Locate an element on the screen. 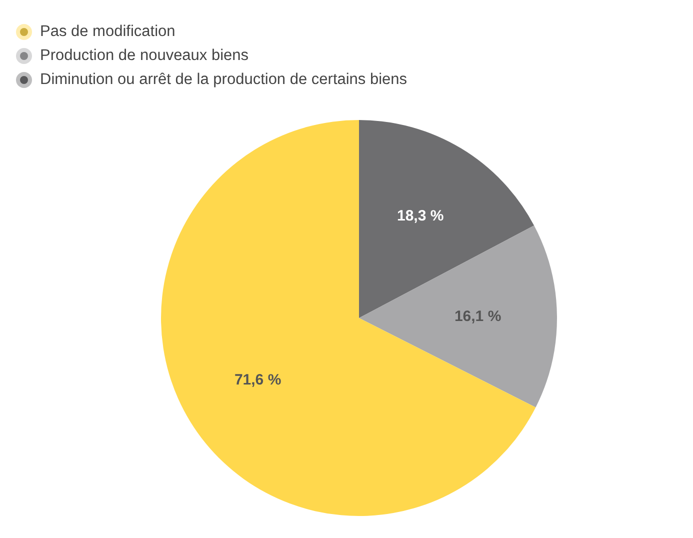 The height and width of the screenshot is (538, 693). data-label: 18,3 % is located at coordinates (420, 215).